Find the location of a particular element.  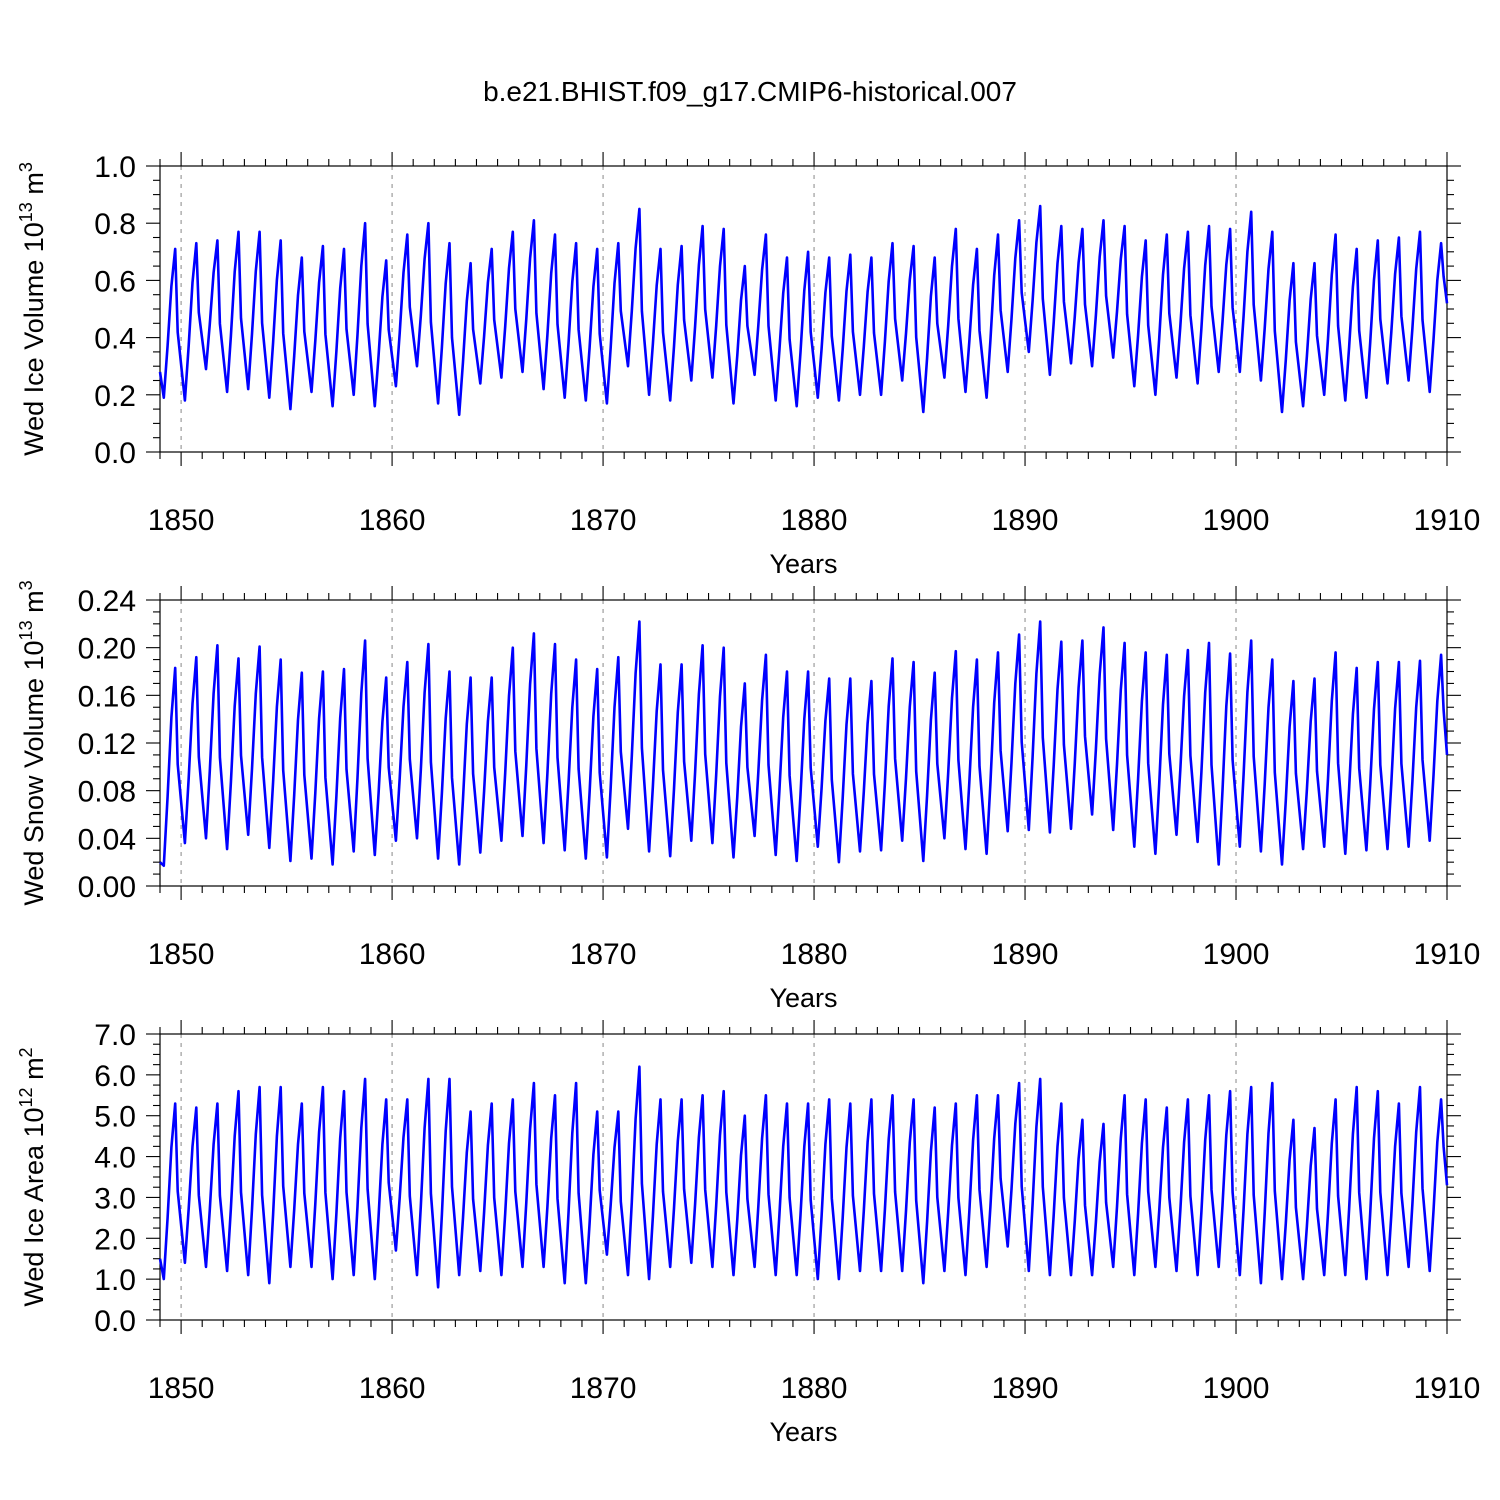

y-axis-label: Wed Ice Volume 1013 m3 is located at coordinates (32, 309).